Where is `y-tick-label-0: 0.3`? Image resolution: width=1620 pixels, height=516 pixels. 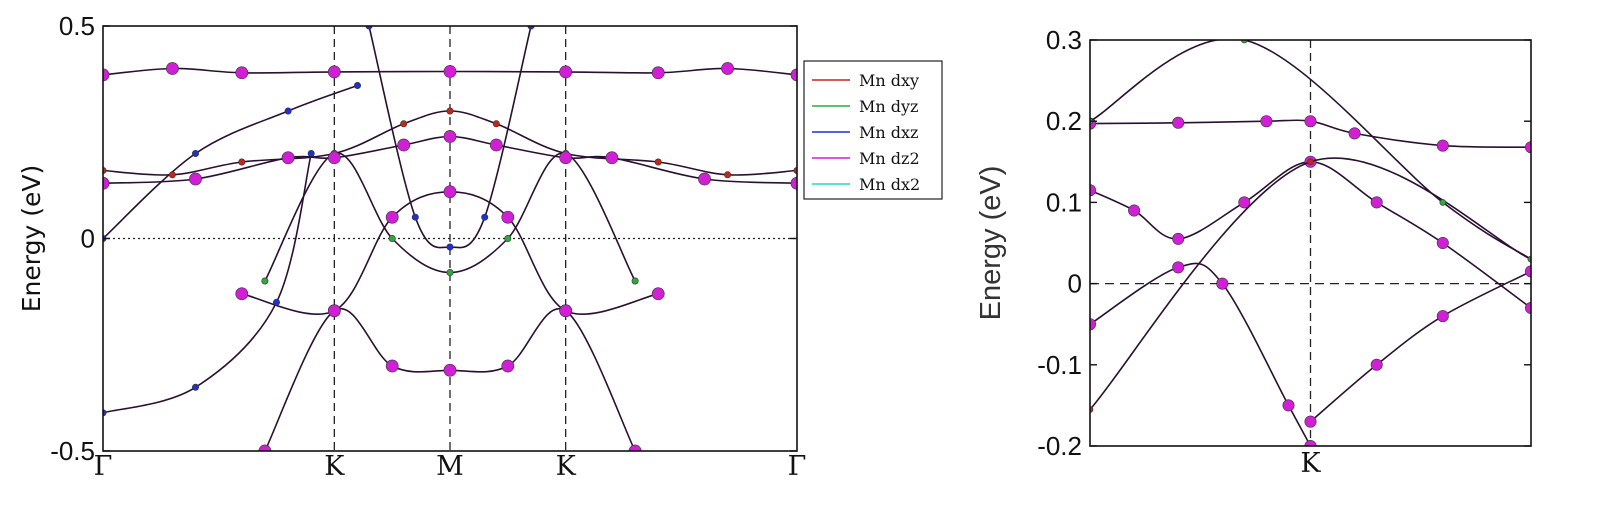
y-tick-label-0: 0.3 is located at coordinates (1064, 40).